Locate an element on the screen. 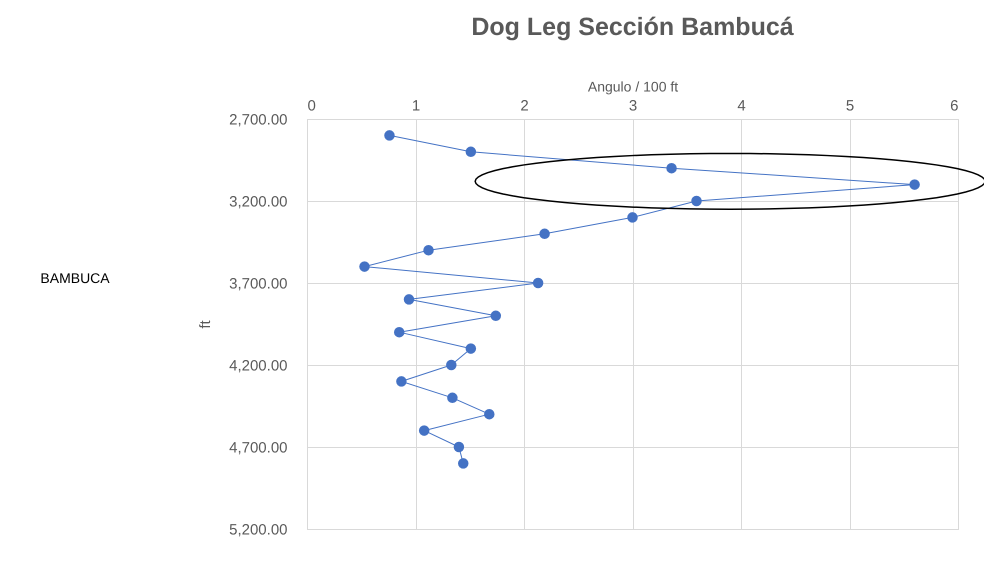 The width and height of the screenshot is (984, 562). x-tick-label: 1 is located at coordinates (416, 106).